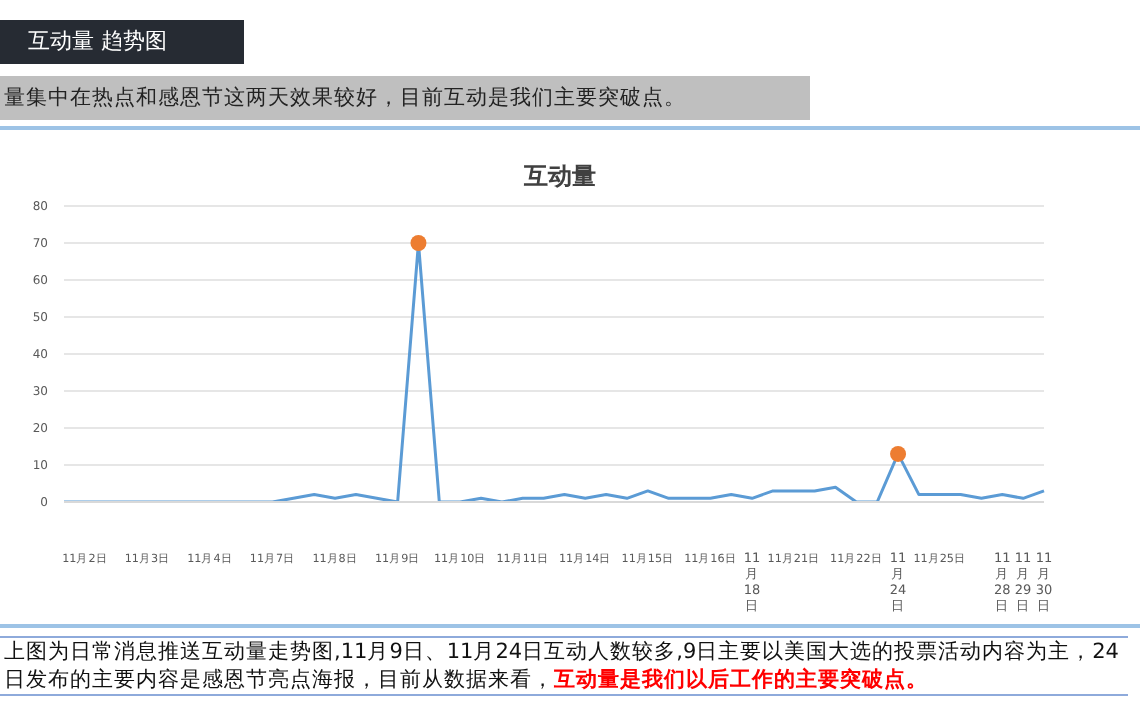  Describe the element at coordinates (405, 98) in the screenshot. I see `chart-subtitle: 量集中在热点和感恩节这两天效果较好，目前互动是我们主要突破点。` at that location.